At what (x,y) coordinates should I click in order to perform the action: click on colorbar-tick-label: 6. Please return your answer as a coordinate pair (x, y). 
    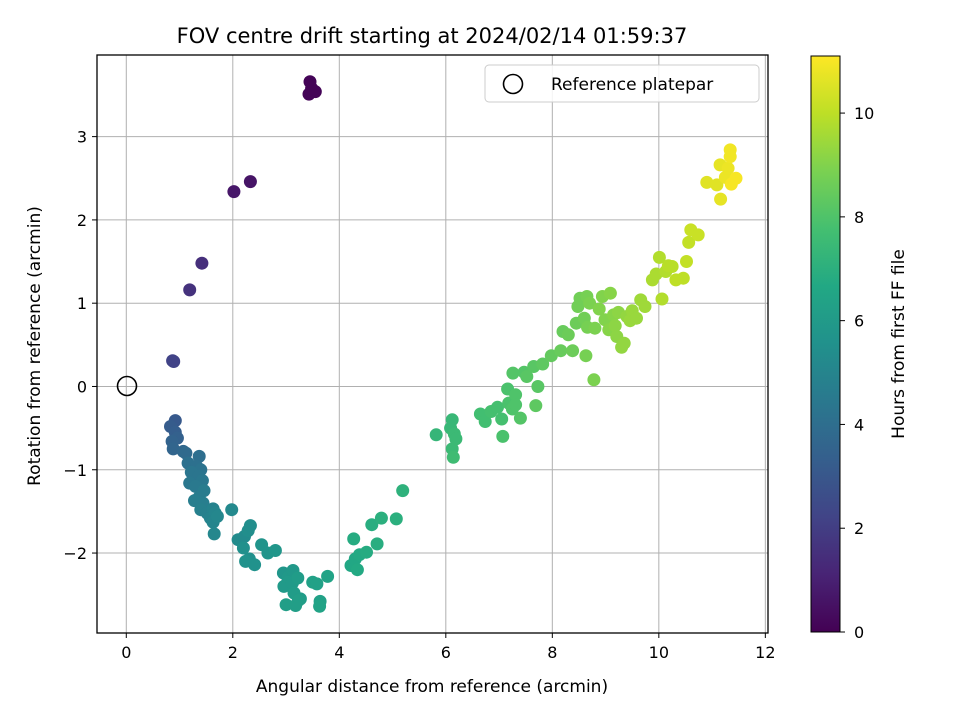
    Looking at the image, I should click on (859, 321).